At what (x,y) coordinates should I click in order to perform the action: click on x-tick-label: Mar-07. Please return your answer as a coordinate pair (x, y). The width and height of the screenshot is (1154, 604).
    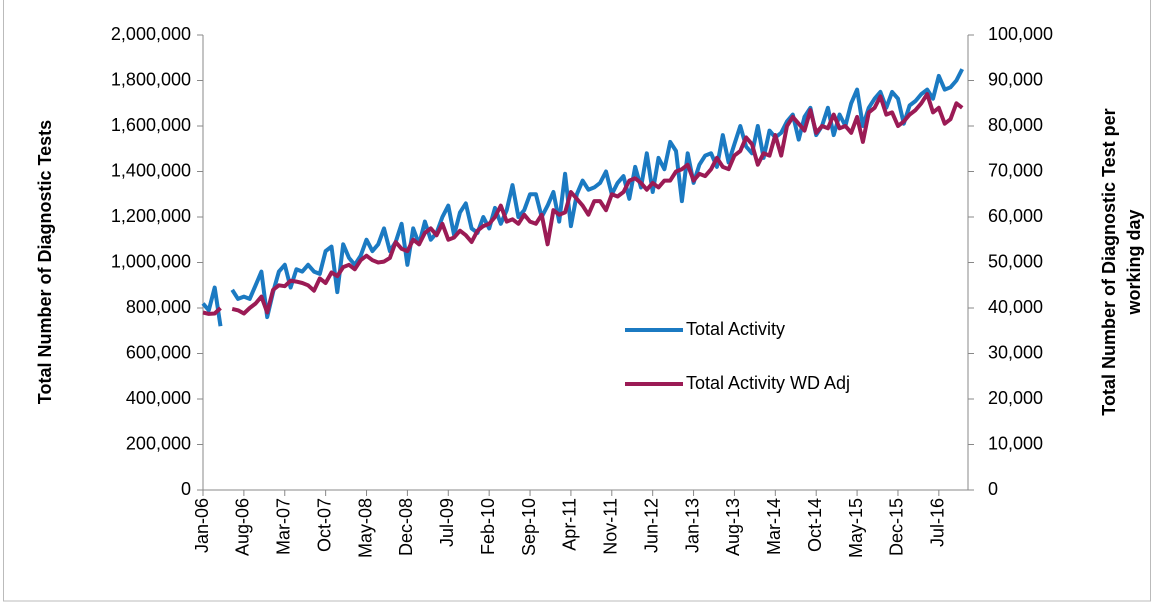
    Looking at the image, I should click on (284, 526).